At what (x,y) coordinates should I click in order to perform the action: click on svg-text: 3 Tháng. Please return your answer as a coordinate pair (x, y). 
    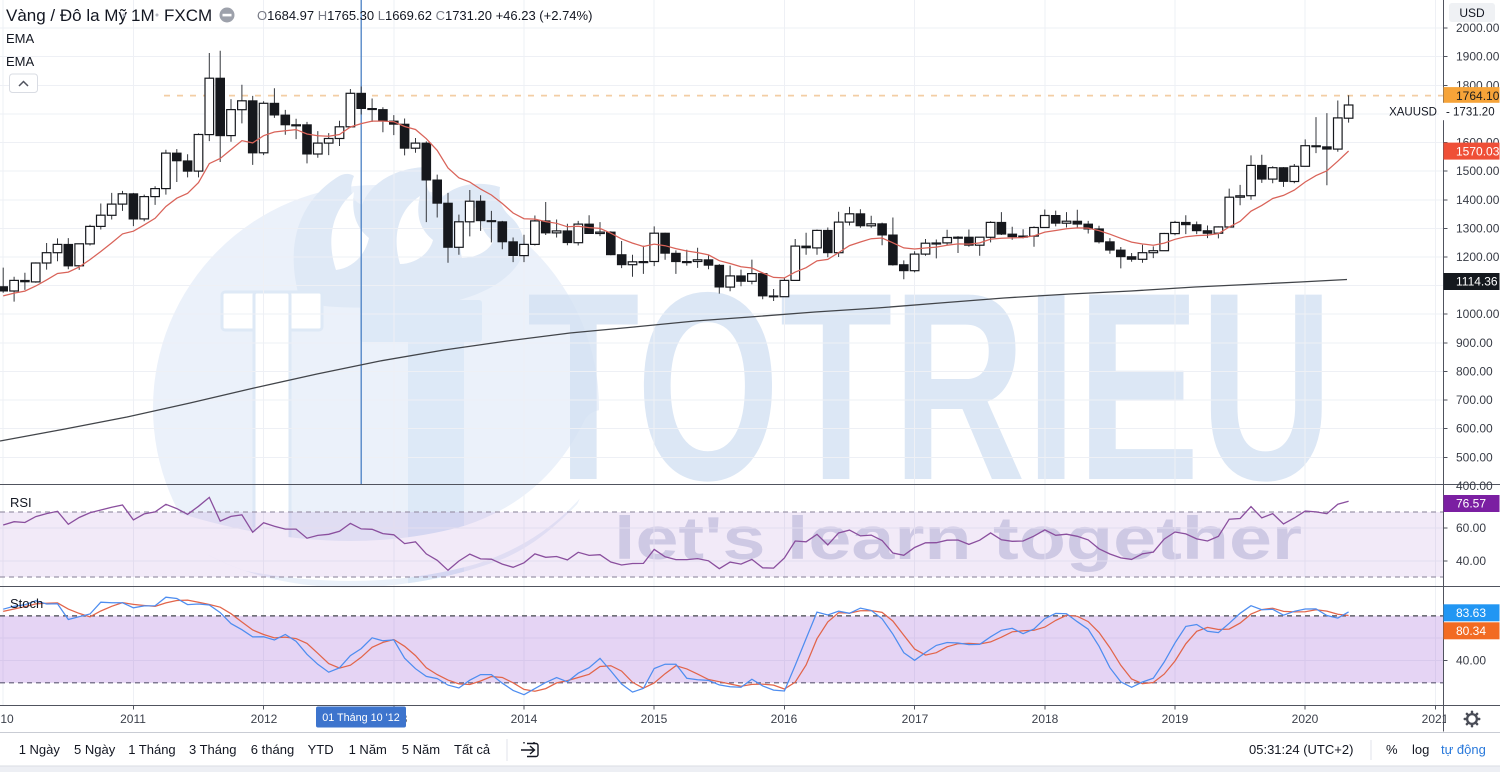
    Looking at the image, I should click on (212, 749).